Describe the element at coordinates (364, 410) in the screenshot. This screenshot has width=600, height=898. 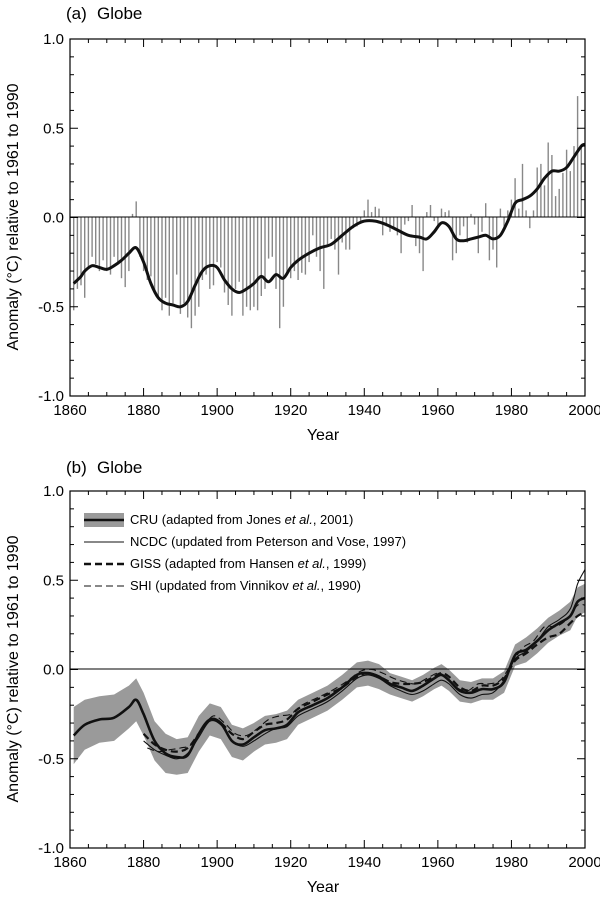
I see `a-x-tick-label: 1940` at that location.